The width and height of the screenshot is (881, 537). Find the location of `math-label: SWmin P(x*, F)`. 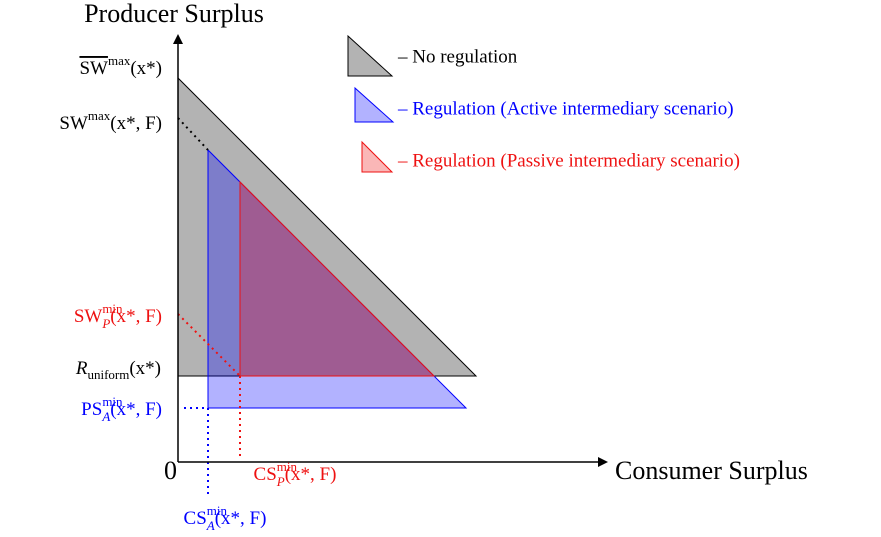

math-label: SWmin P(x*, F) is located at coordinates (118, 316).